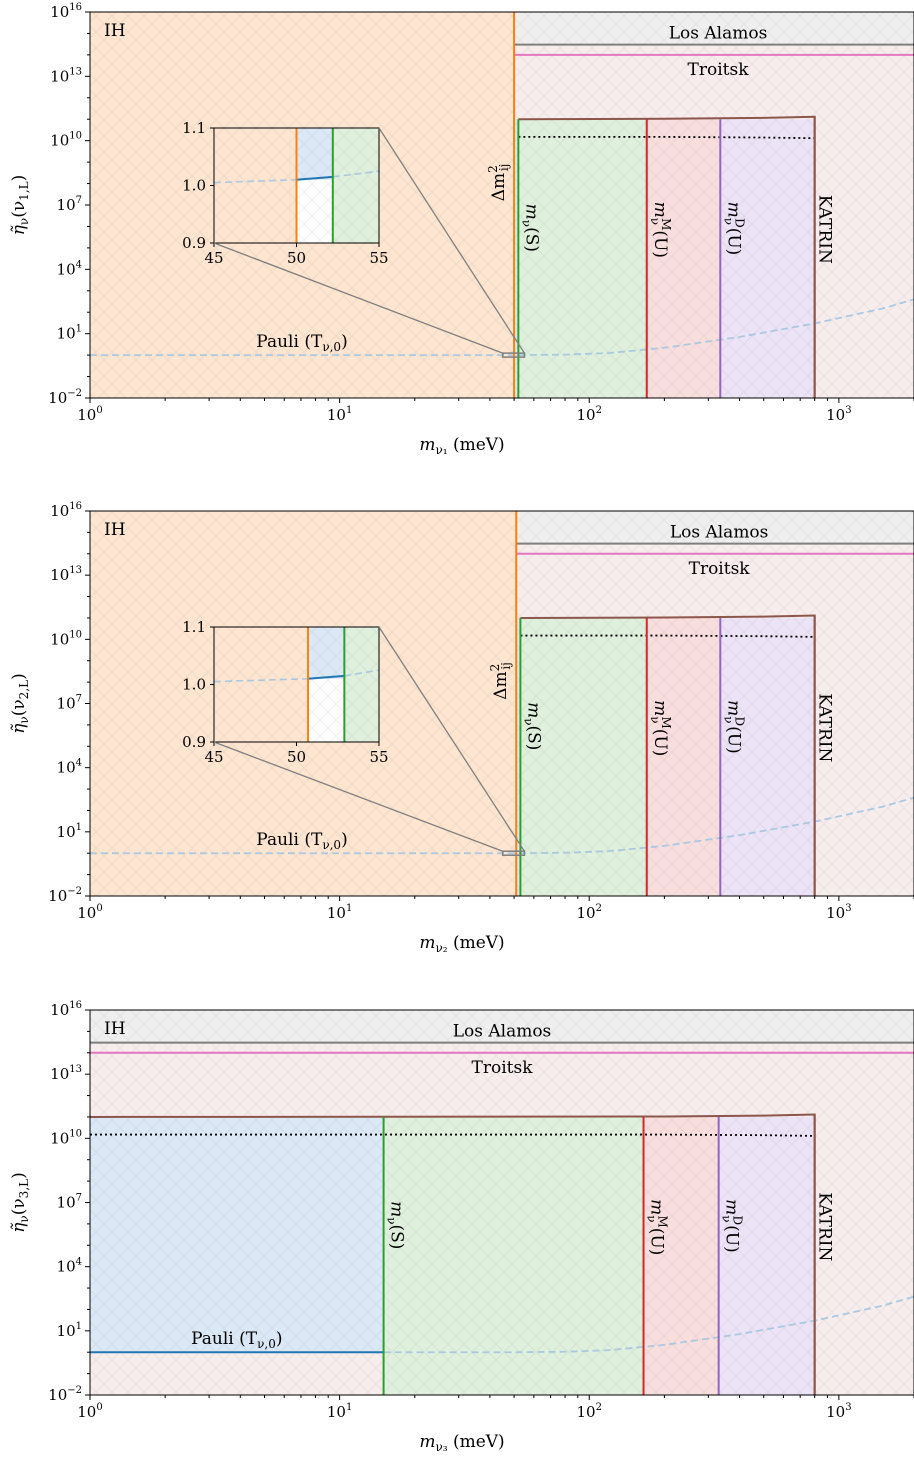 The width and height of the screenshot is (914, 1458). I want to click on y-axis-label: η̃ν(ν3,L), so click(20, 1202).